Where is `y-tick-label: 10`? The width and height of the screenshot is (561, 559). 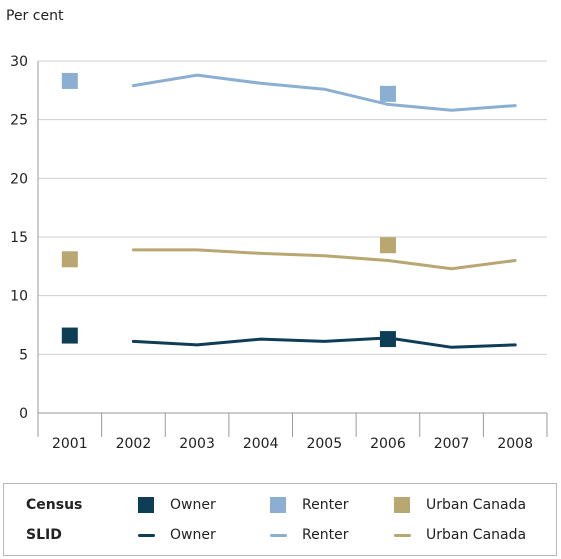
y-tick-label: 10 is located at coordinates (19, 297).